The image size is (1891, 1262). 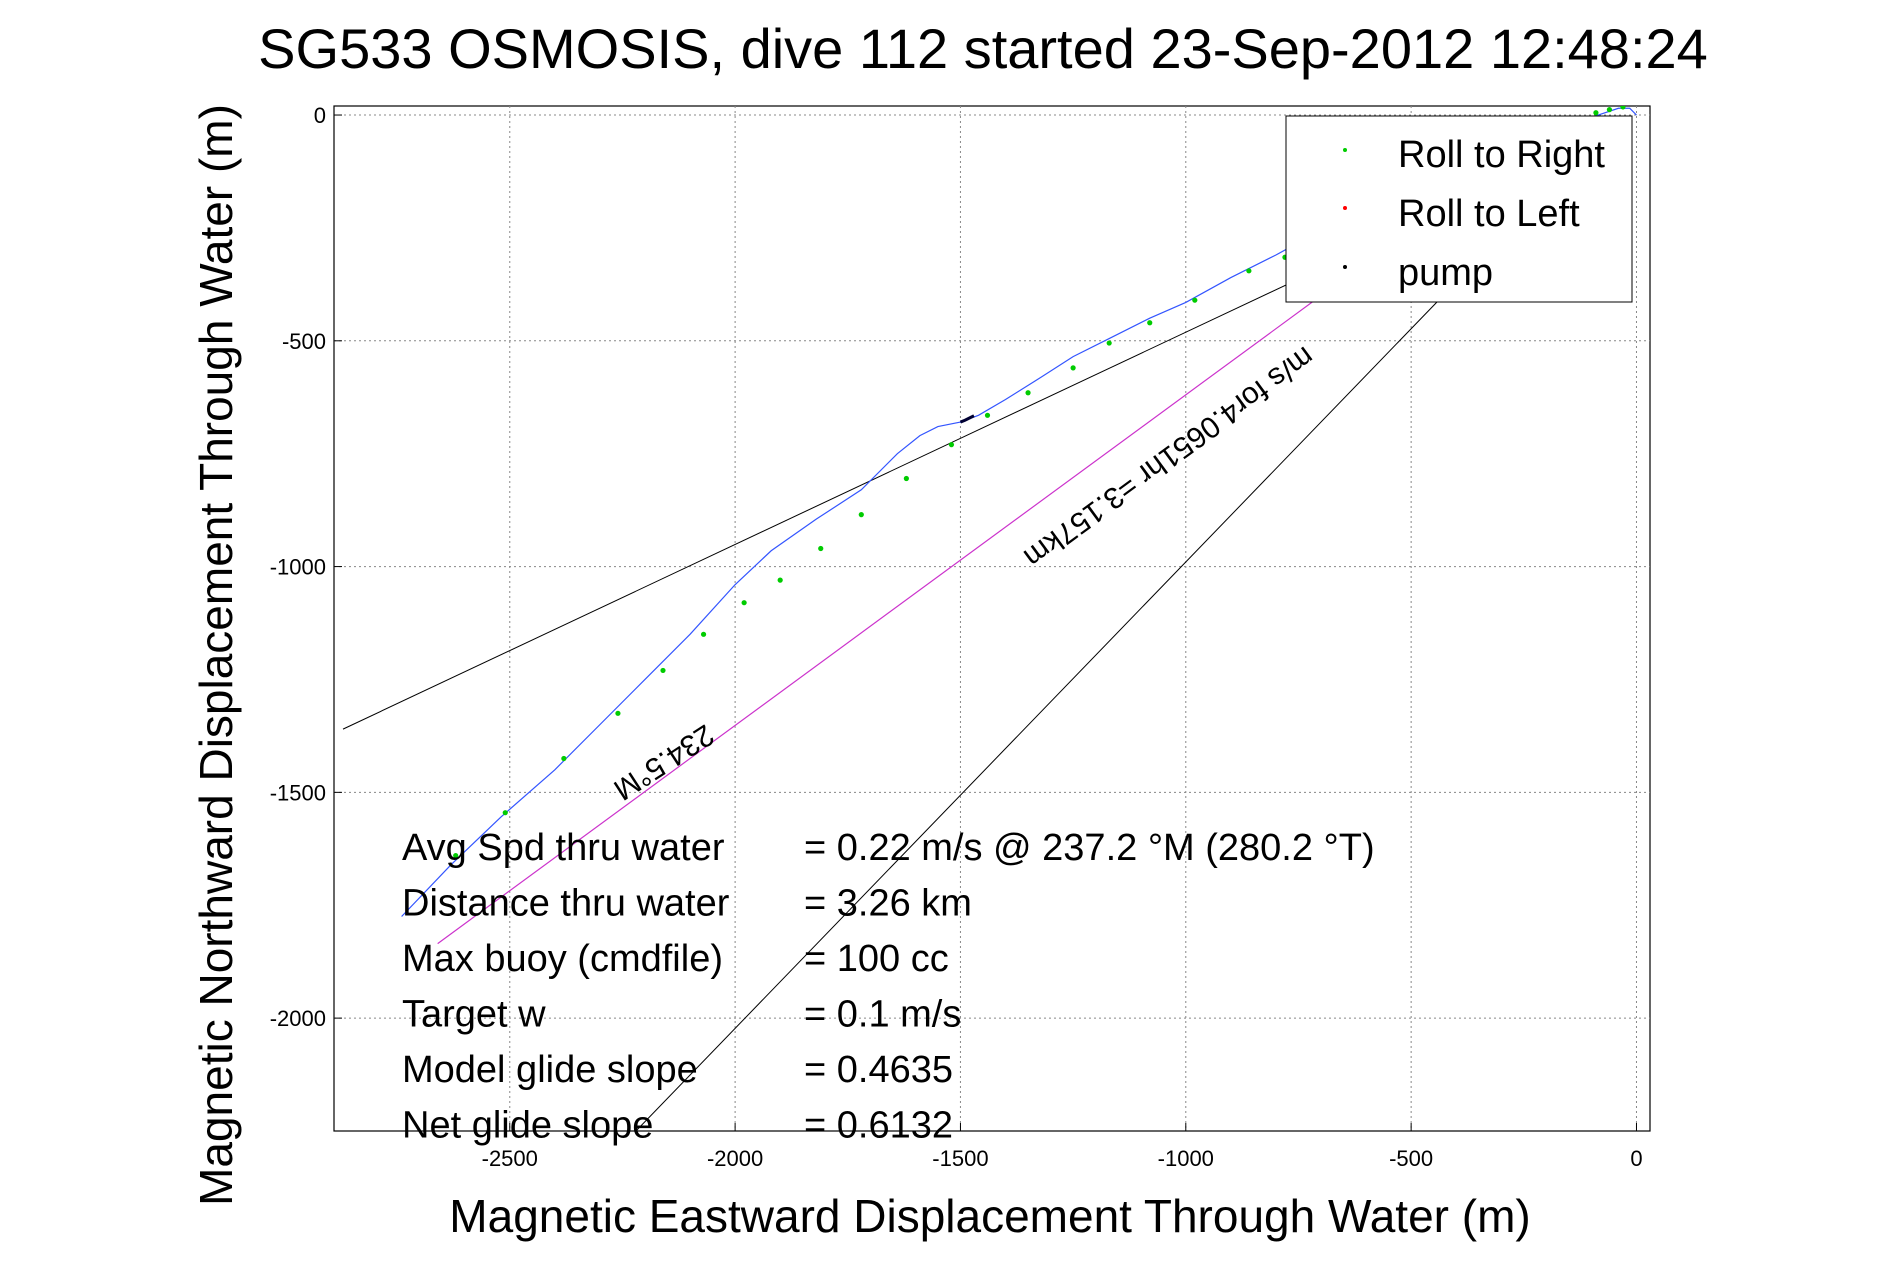 What do you see at coordinates (1089, 848) in the screenshot?
I see `stat-value: = 0.22 m/s @ 237.2 °M (280.2 °T)` at bounding box center [1089, 848].